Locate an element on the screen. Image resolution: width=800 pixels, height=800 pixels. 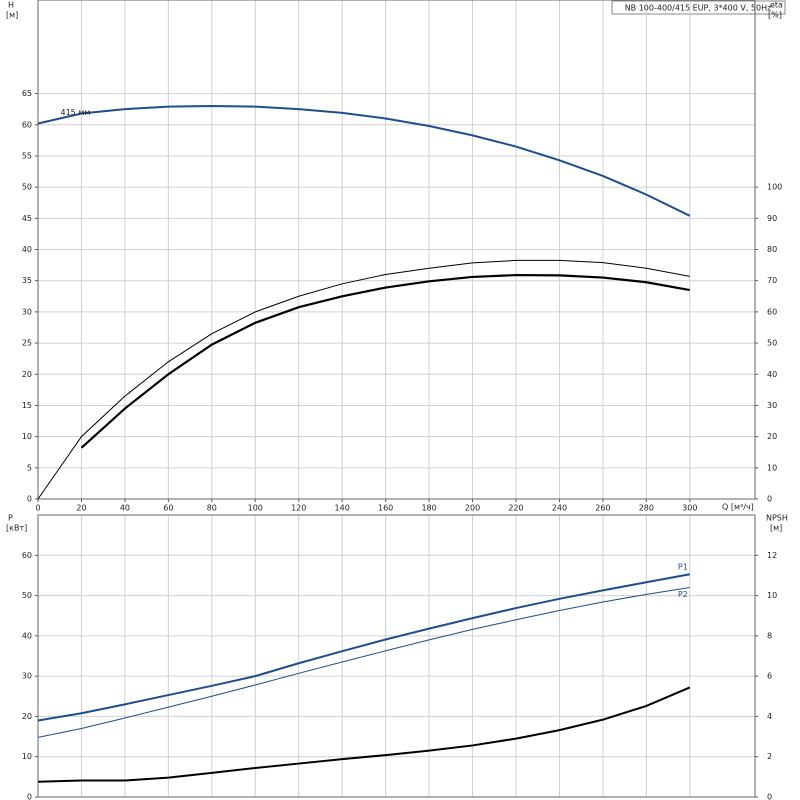
x-tick-label: 220 is located at coordinates (515, 508).